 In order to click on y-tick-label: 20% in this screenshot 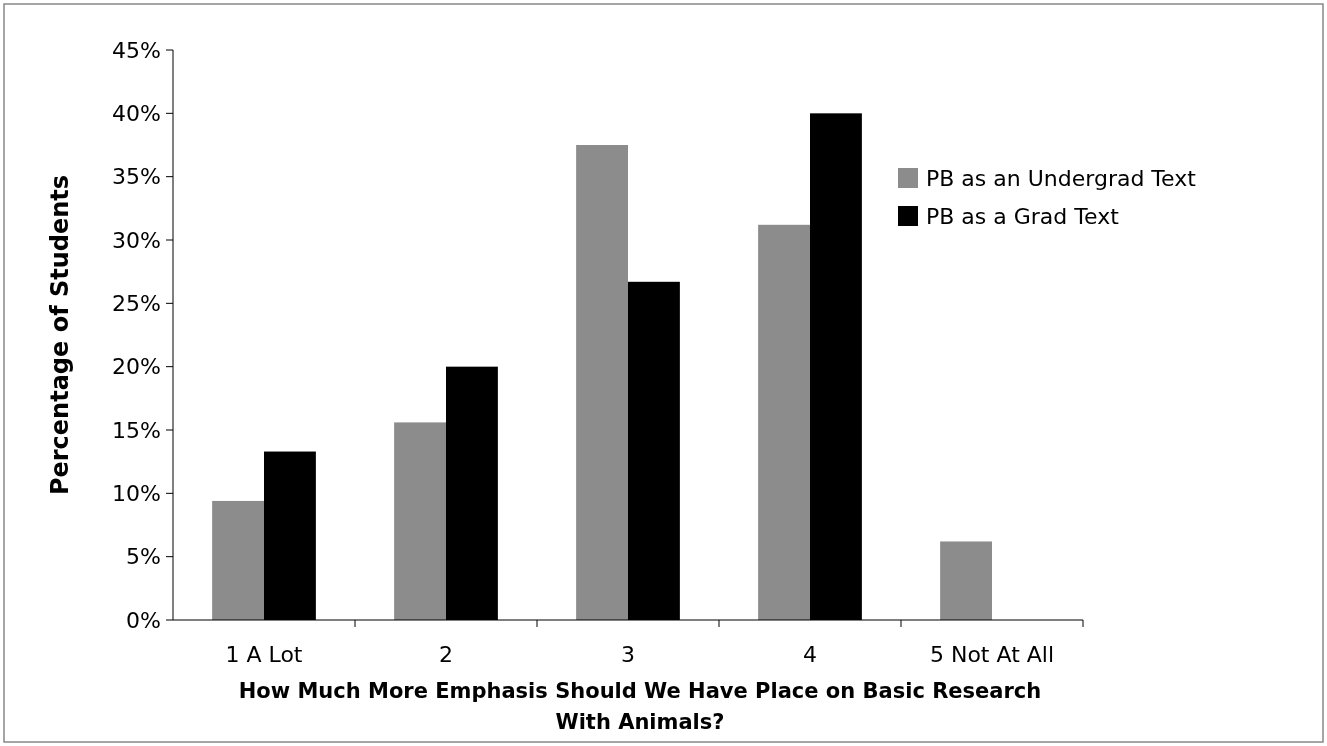, I will do `click(136, 367)`.